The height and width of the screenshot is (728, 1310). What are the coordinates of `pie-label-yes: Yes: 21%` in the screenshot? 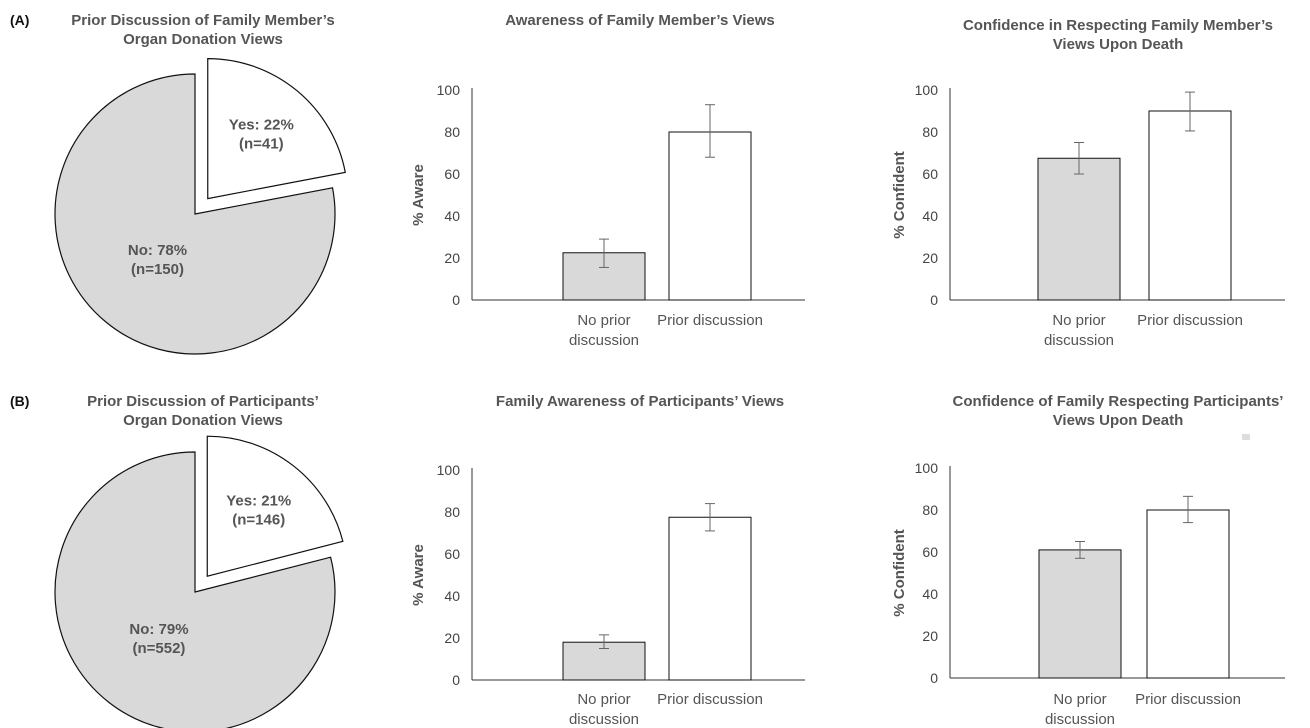 It's located at (258, 500).